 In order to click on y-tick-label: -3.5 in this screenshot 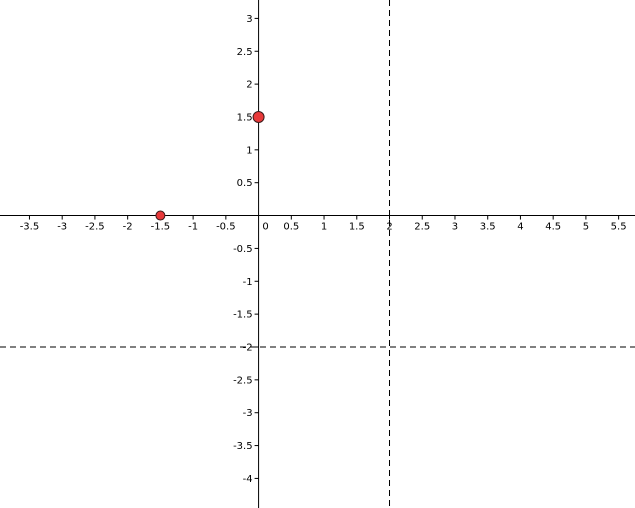, I will do `click(243, 446)`.